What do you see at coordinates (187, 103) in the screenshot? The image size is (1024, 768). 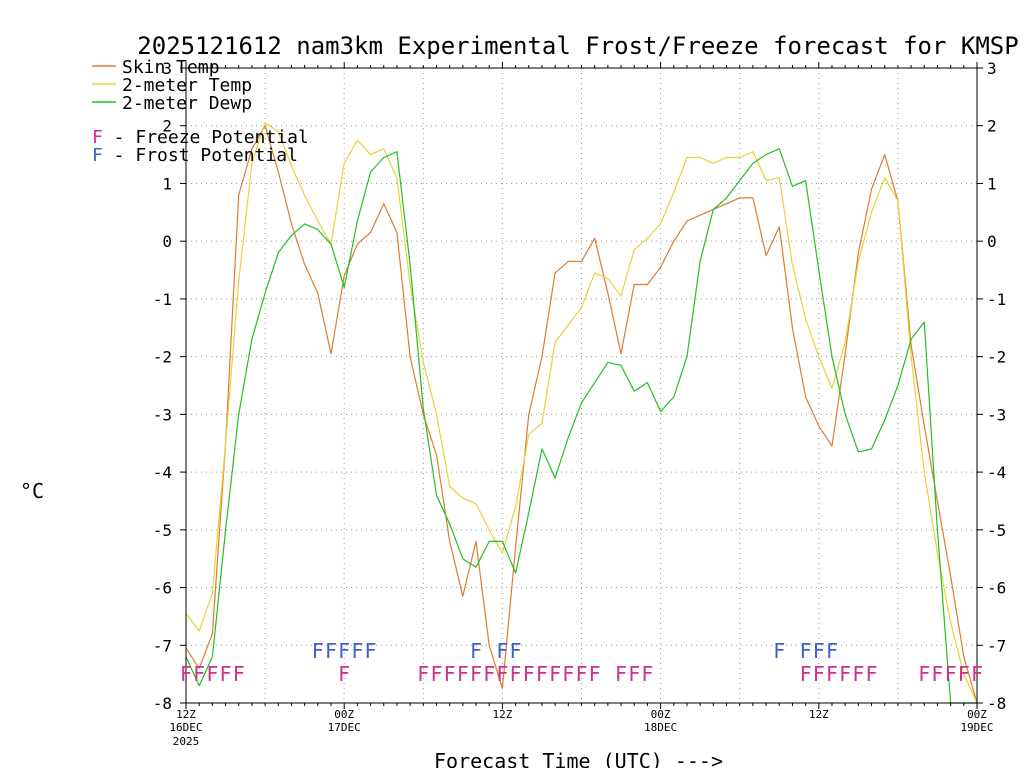 I see `legend-entry: 2-meter Dewp` at bounding box center [187, 103].